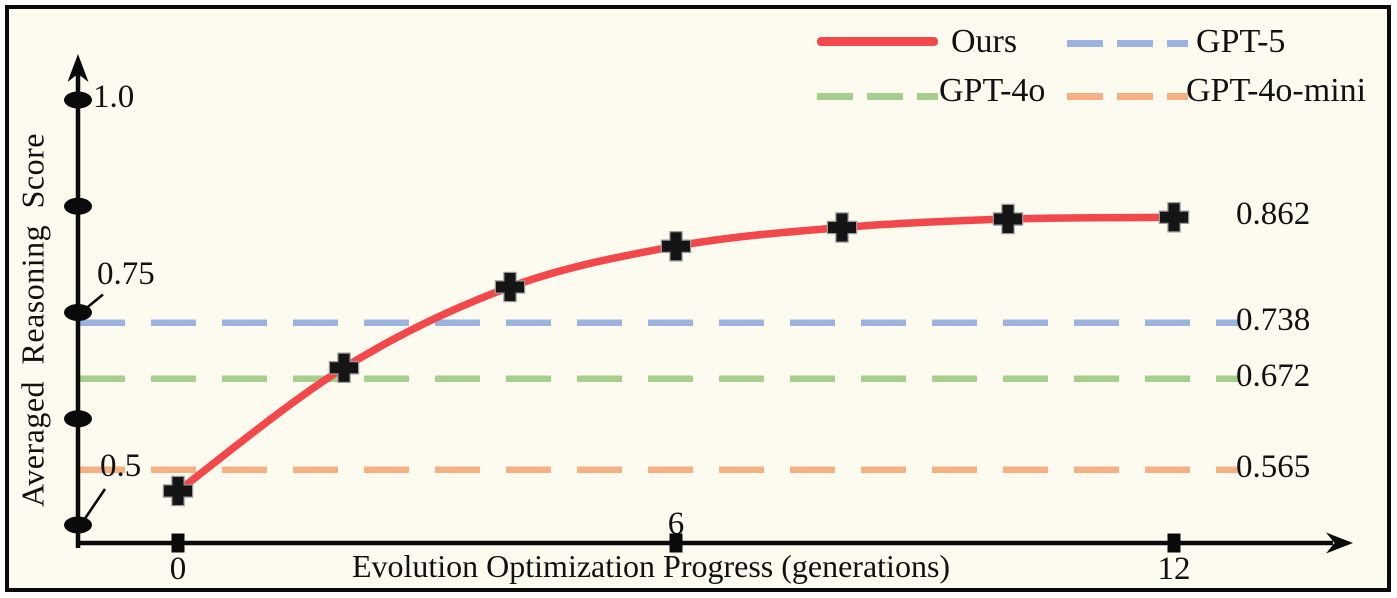 This screenshot has height=598, width=1397. I want to click on gpt4o-mini-value-label: 0.565, so click(1273, 466).